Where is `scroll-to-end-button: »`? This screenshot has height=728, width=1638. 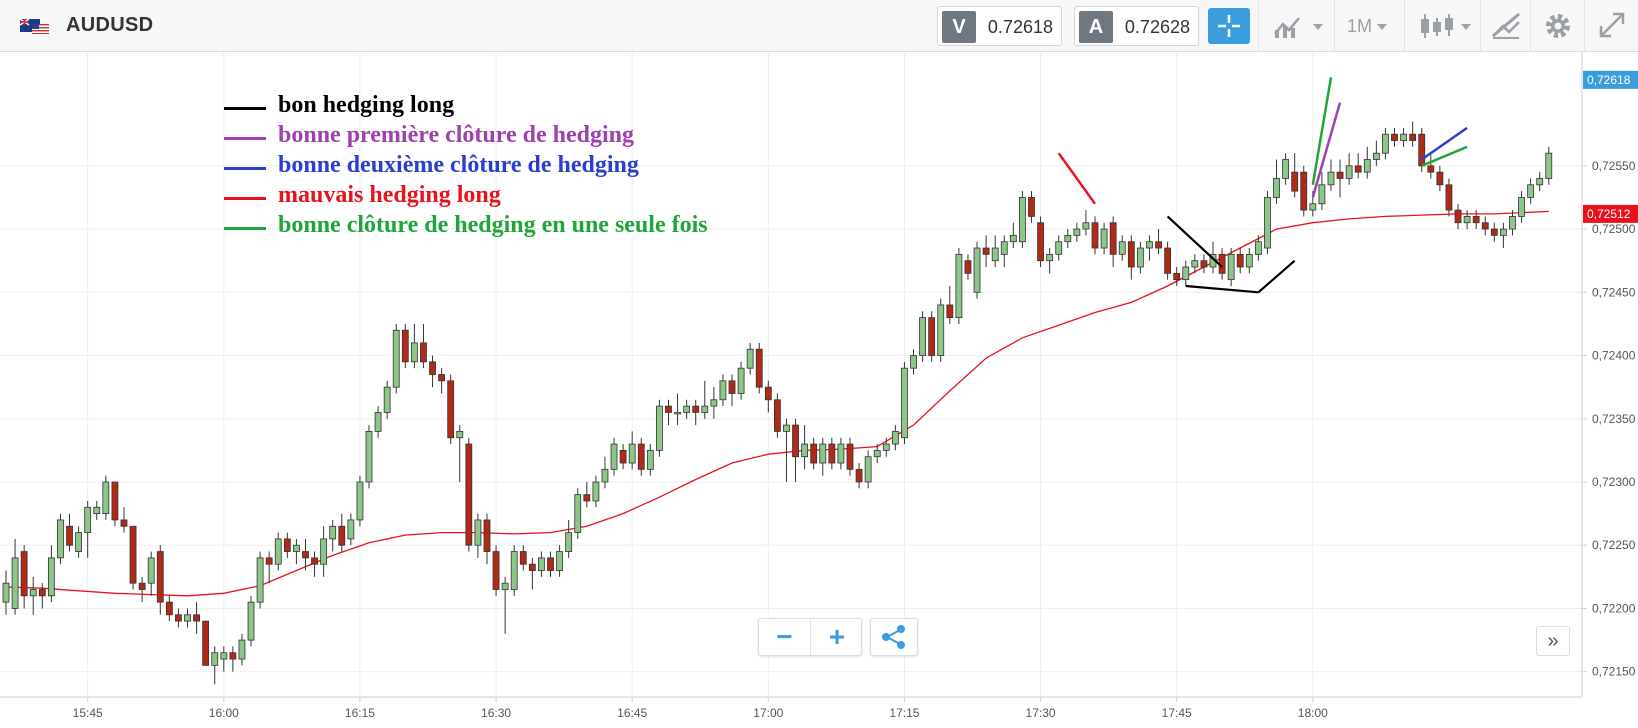
scroll-to-end-button: » is located at coordinates (1553, 641).